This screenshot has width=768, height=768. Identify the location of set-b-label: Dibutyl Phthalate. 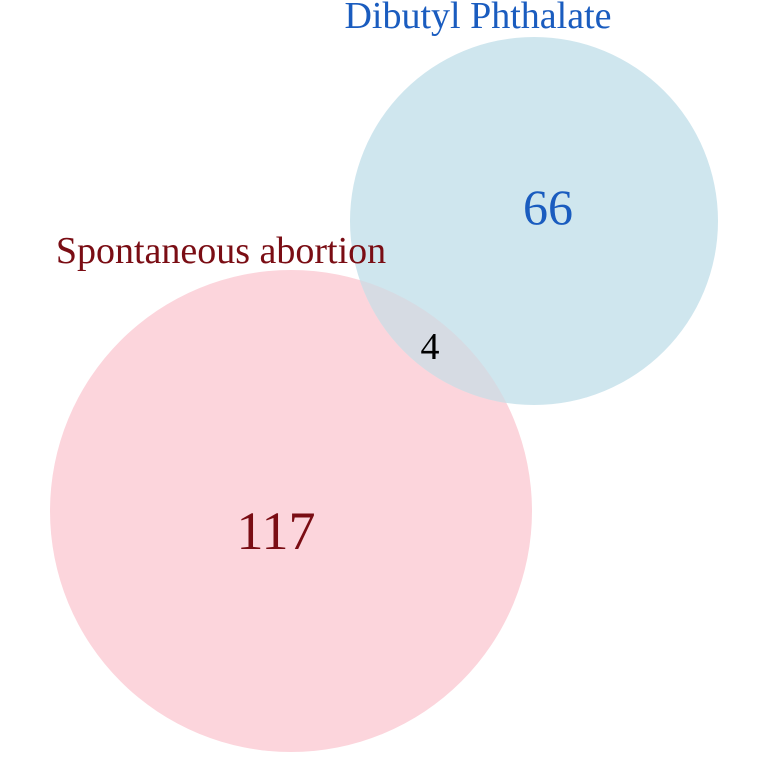
(477, 18).